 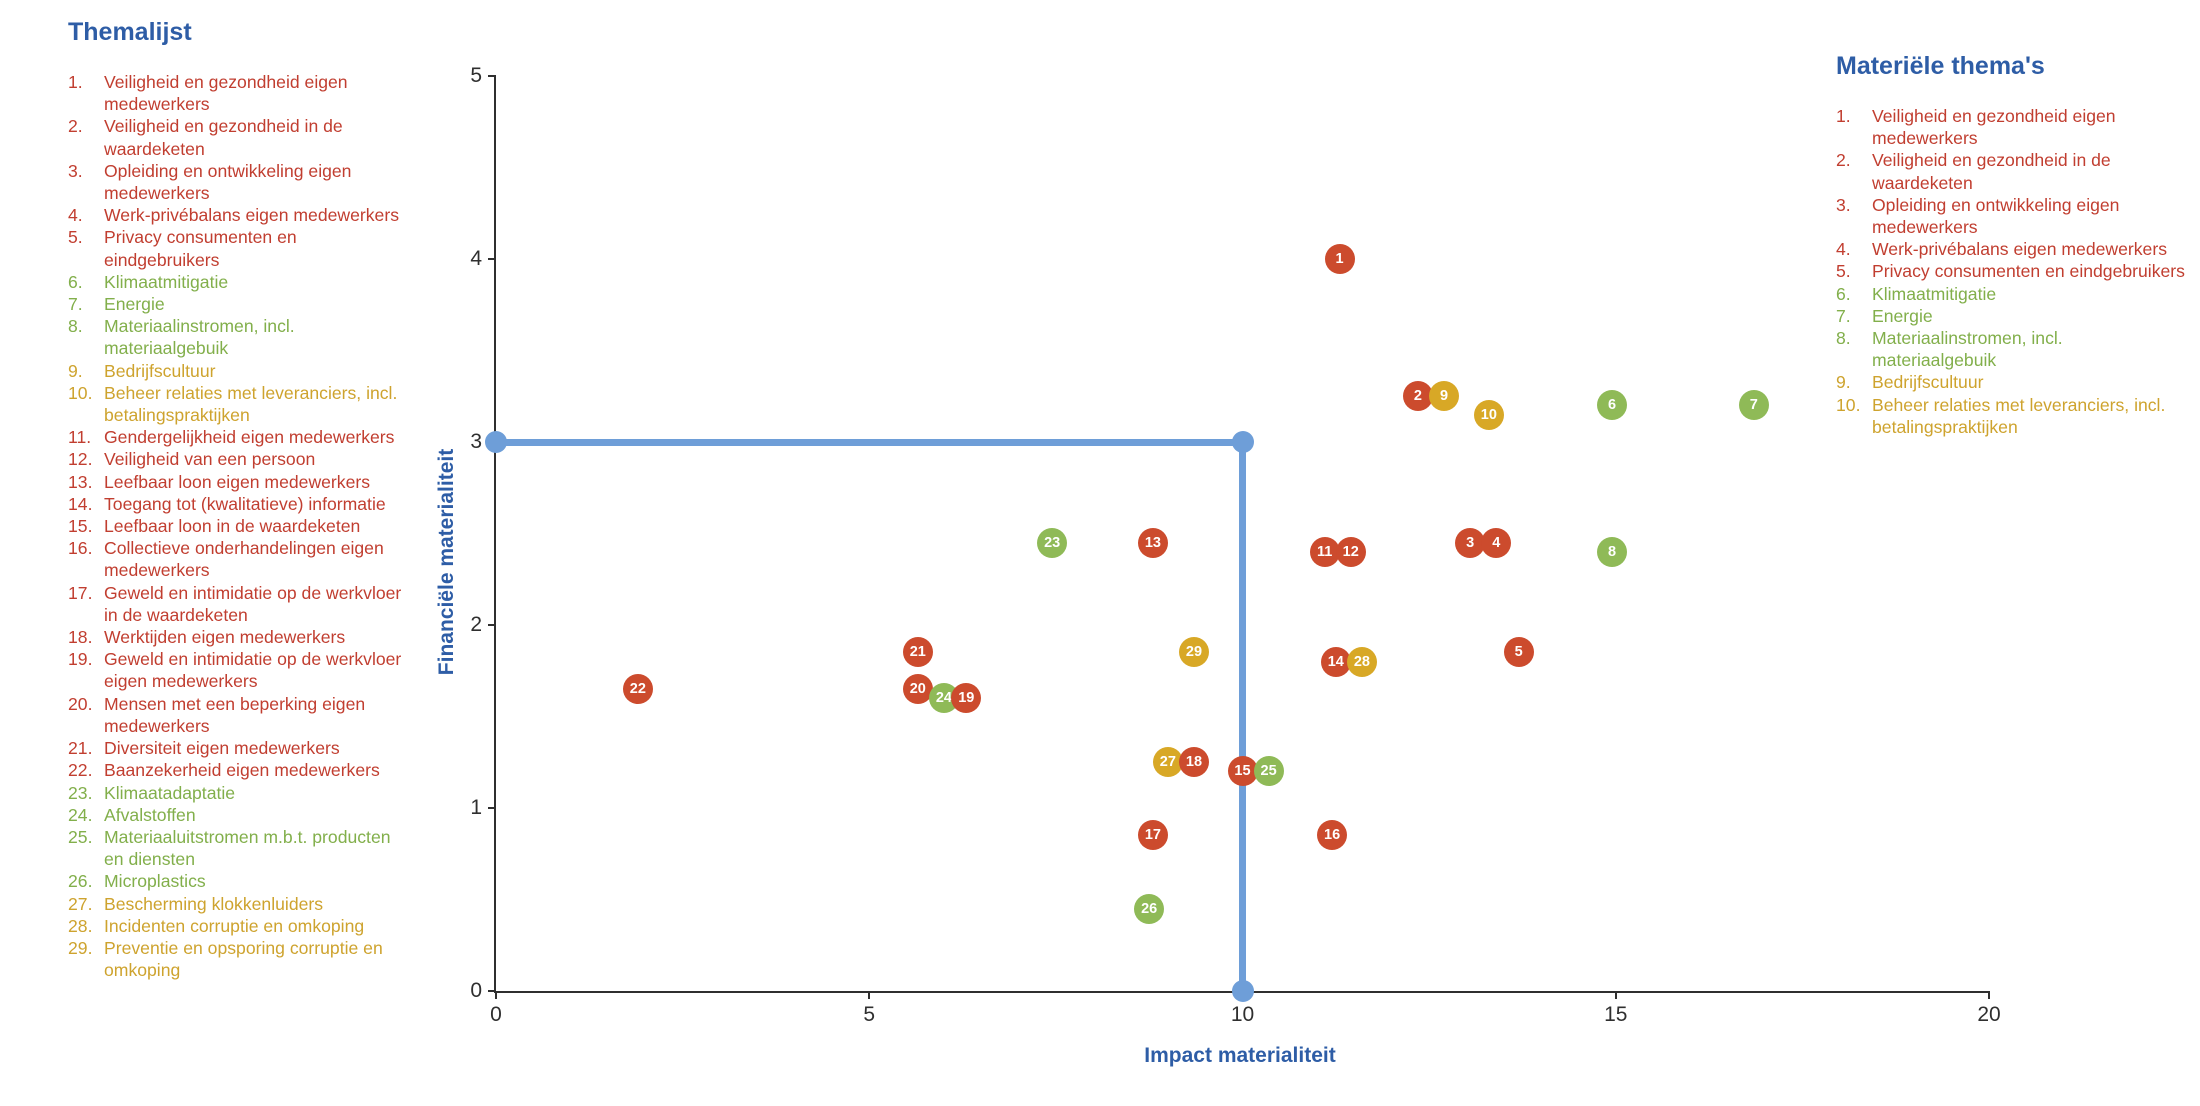 What do you see at coordinates (1193, 762) in the screenshot?
I see `chart-point-18: 18` at bounding box center [1193, 762].